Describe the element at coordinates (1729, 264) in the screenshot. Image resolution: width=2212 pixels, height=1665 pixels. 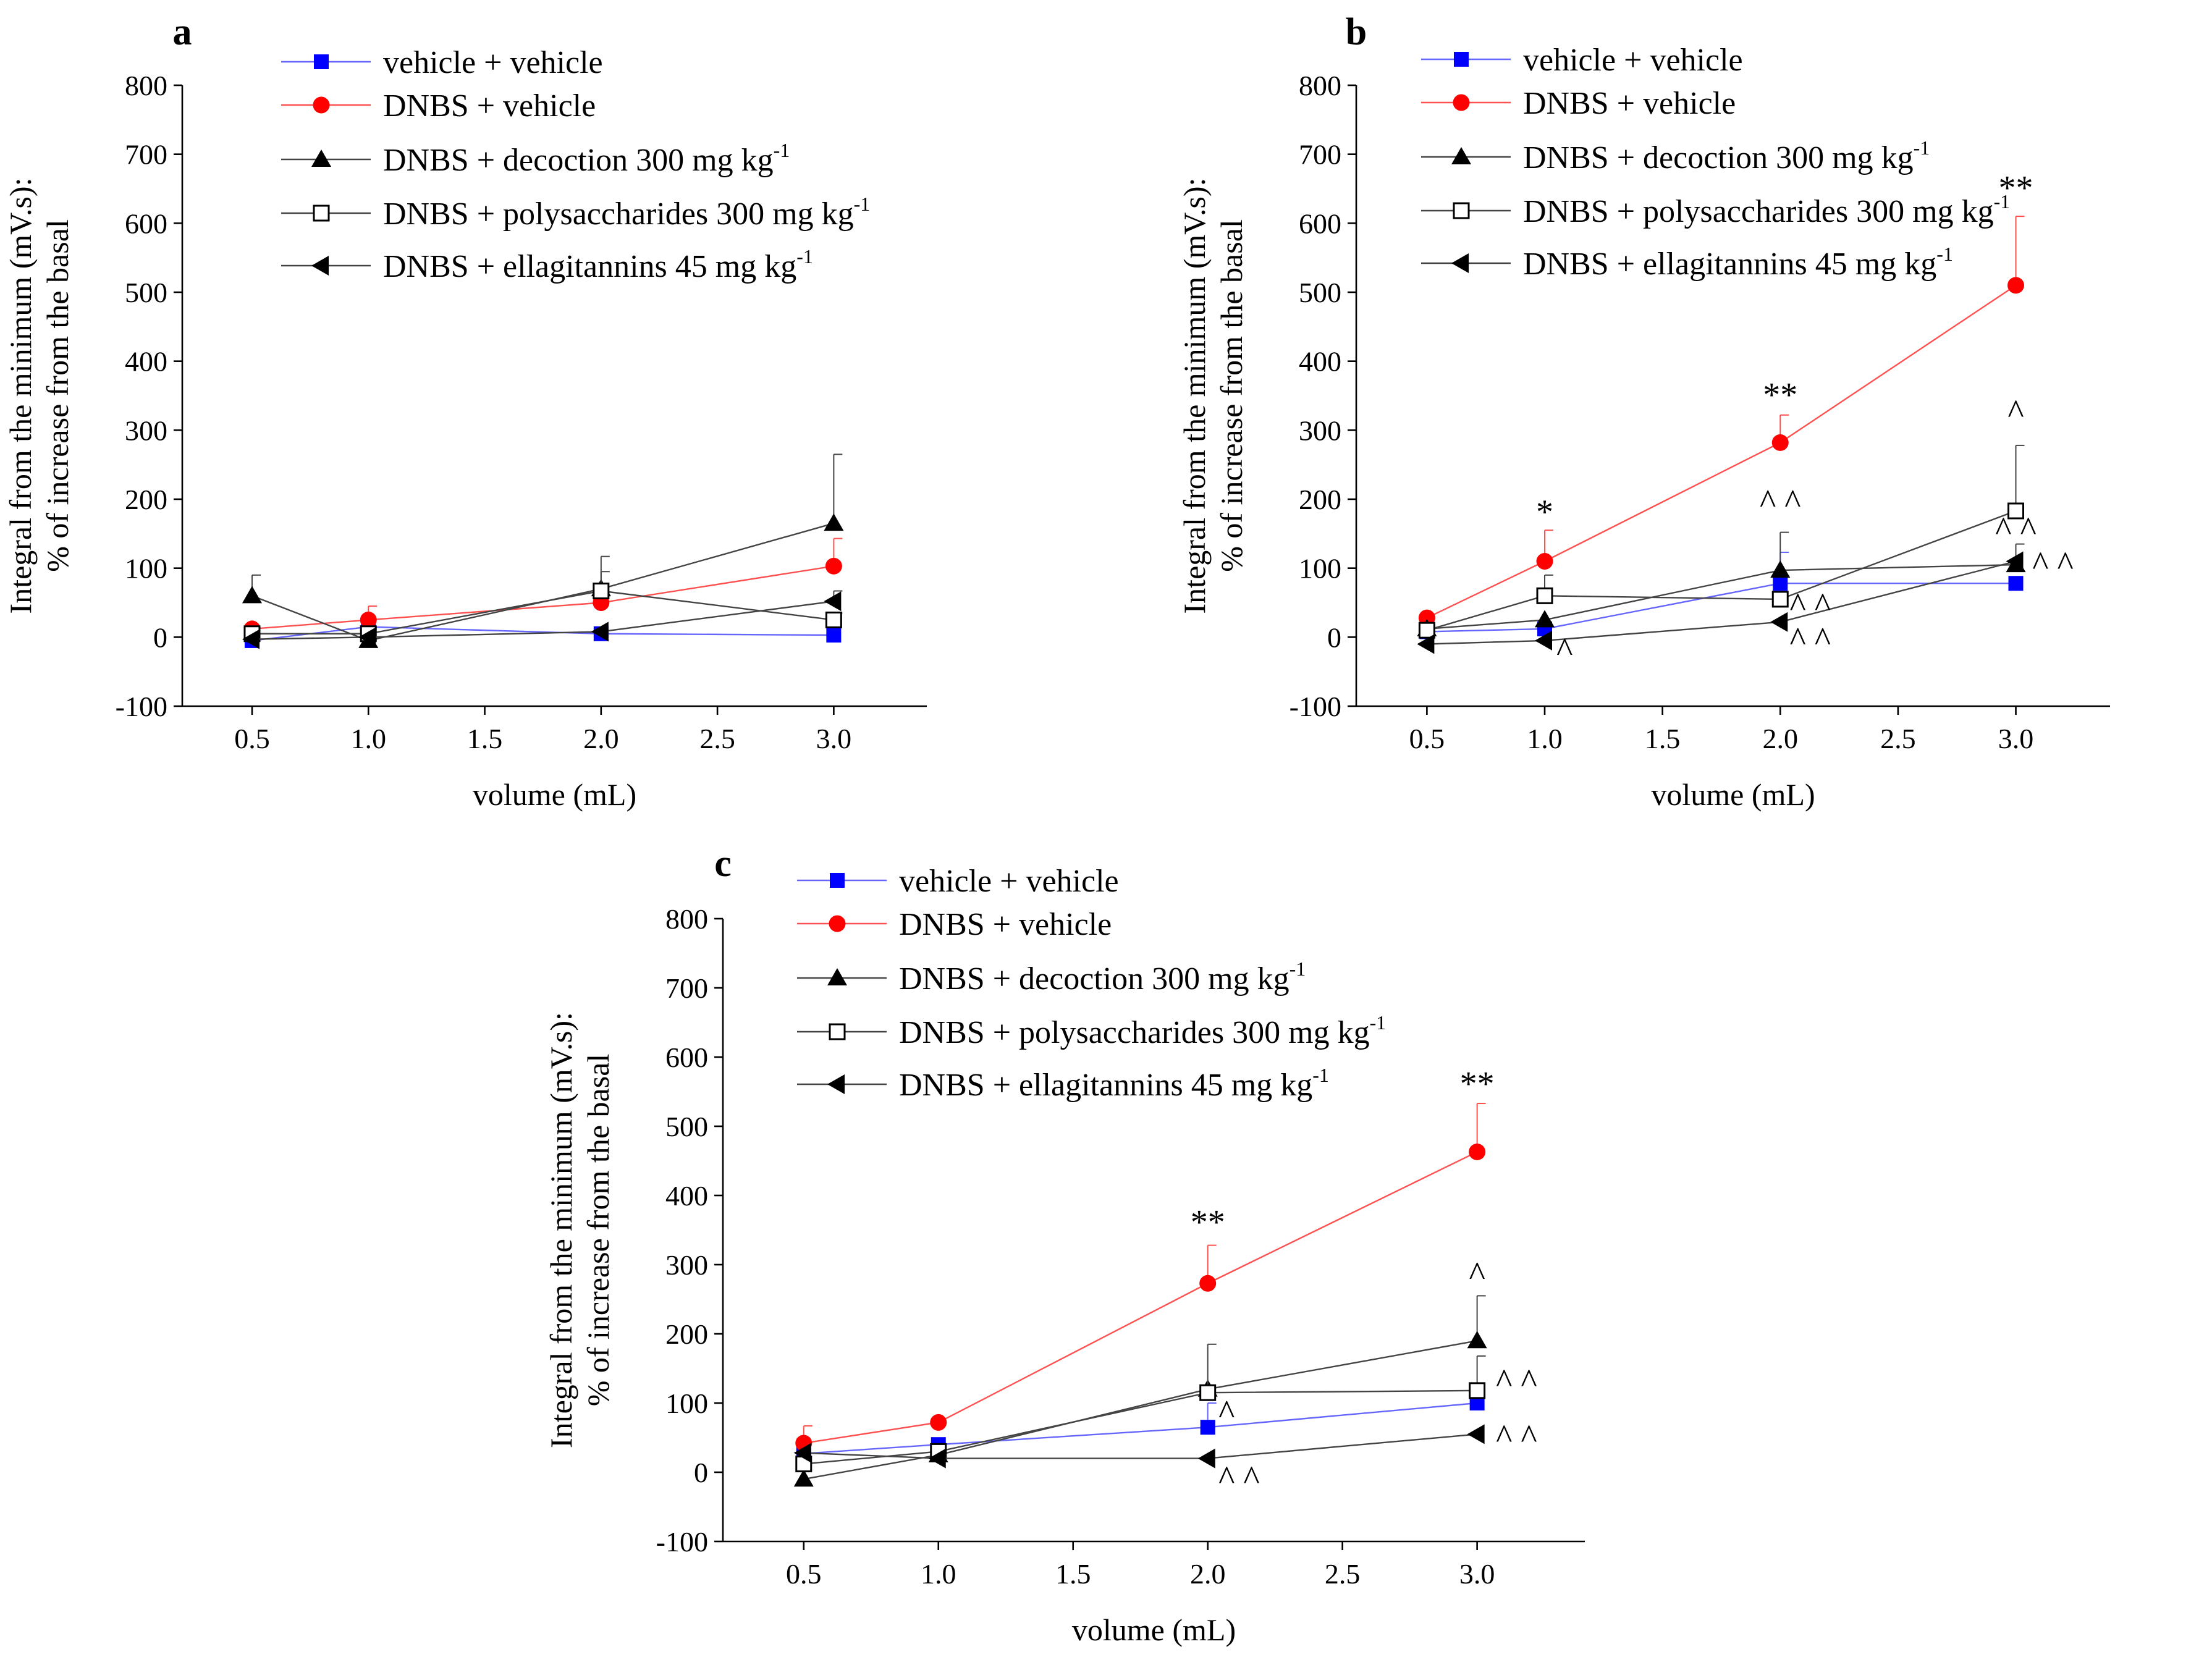
I see `legend-label-text: DNBS + ellagitannins 45 mg kg` at that location.